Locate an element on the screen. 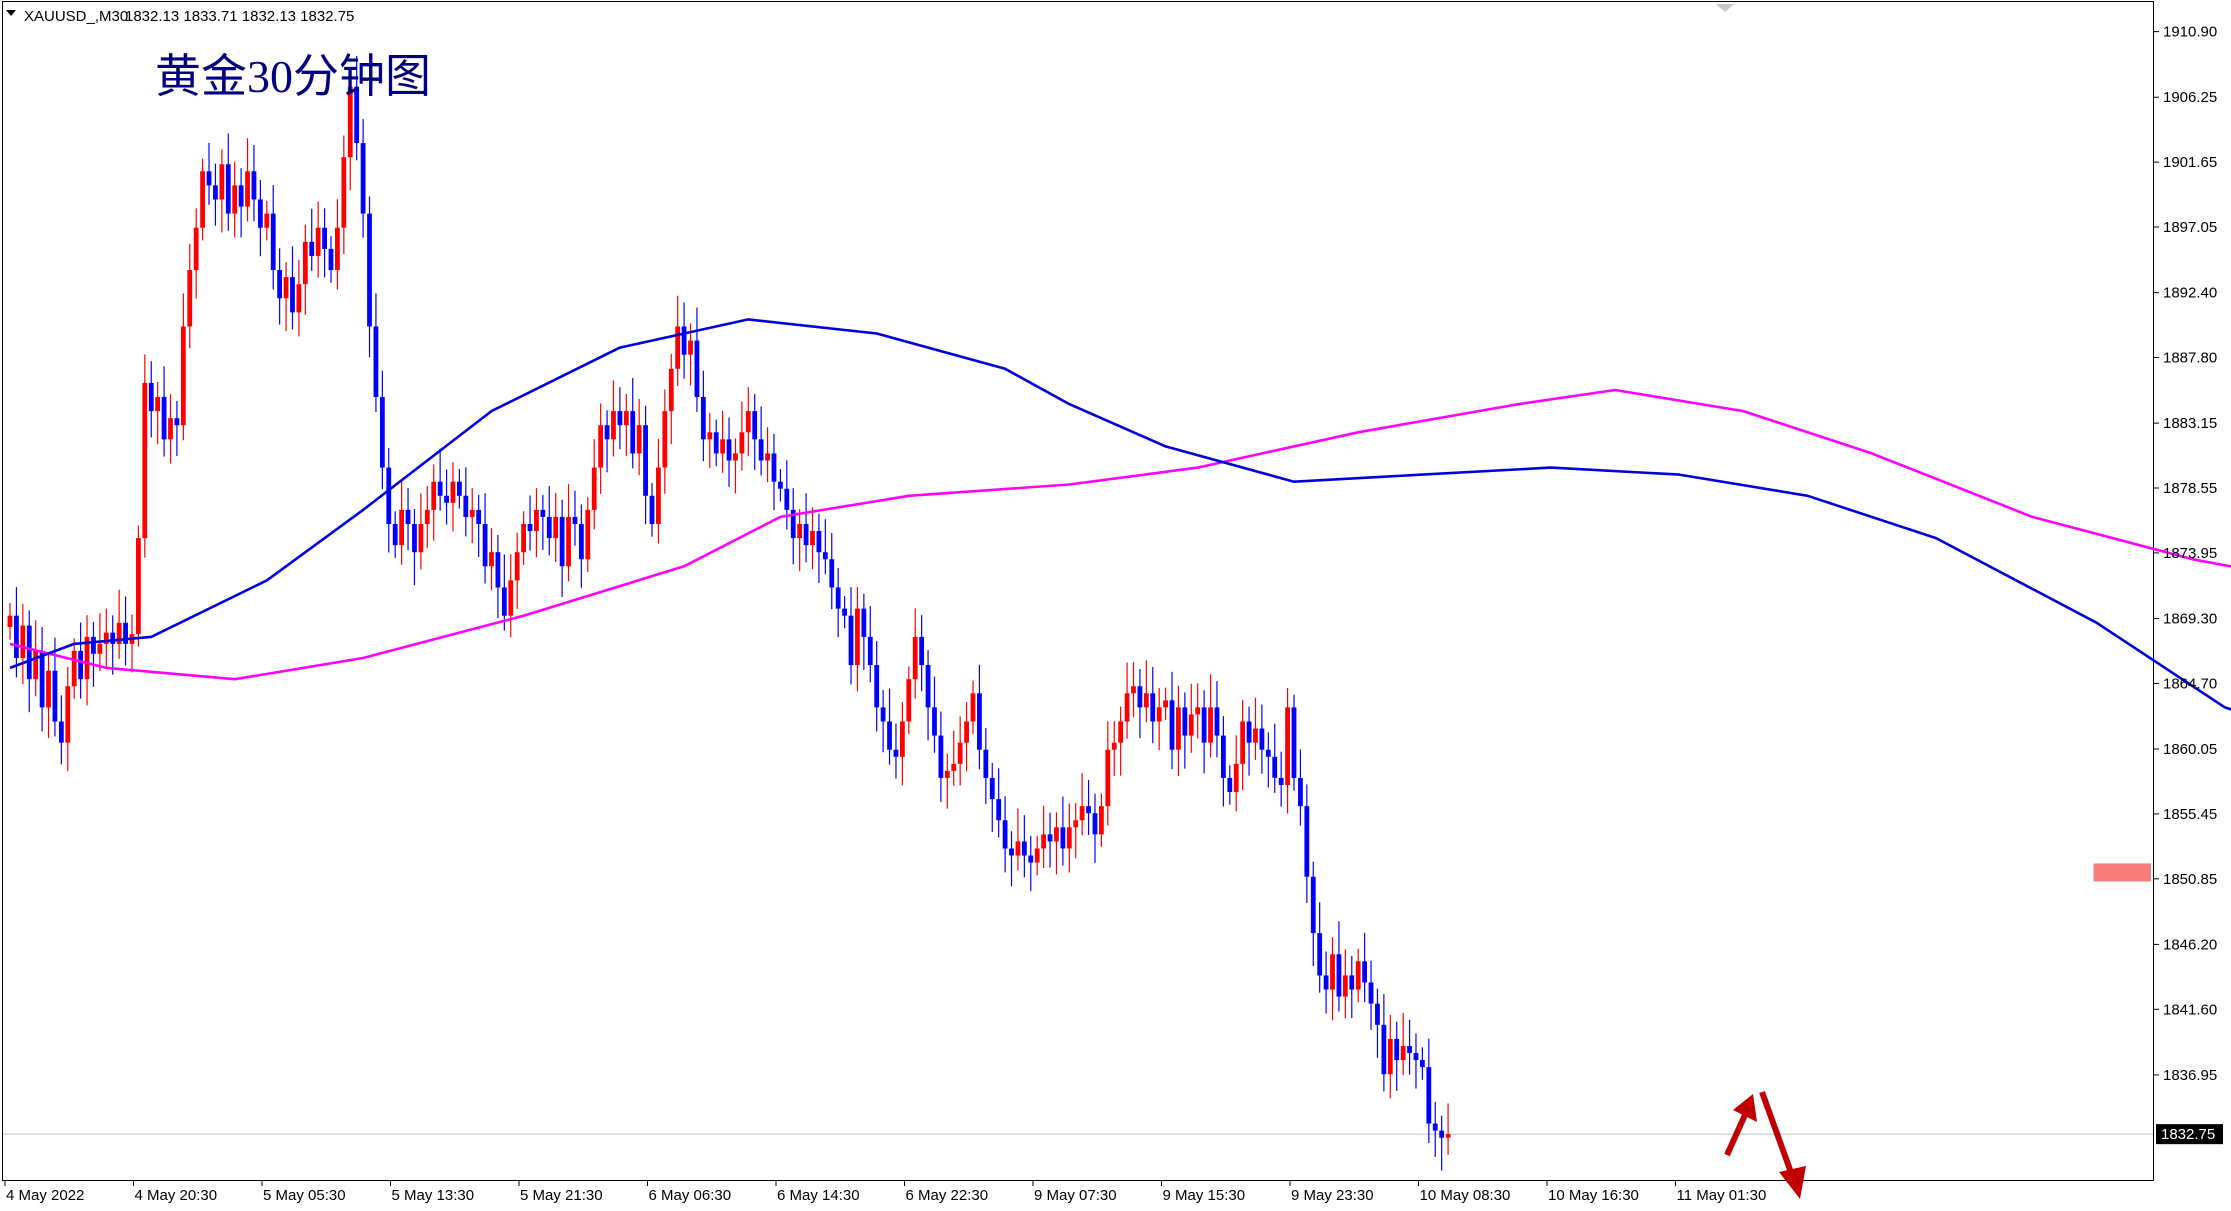 The height and width of the screenshot is (1211, 2231). chart-menu-triangle-icon is located at coordinates (11, 13).